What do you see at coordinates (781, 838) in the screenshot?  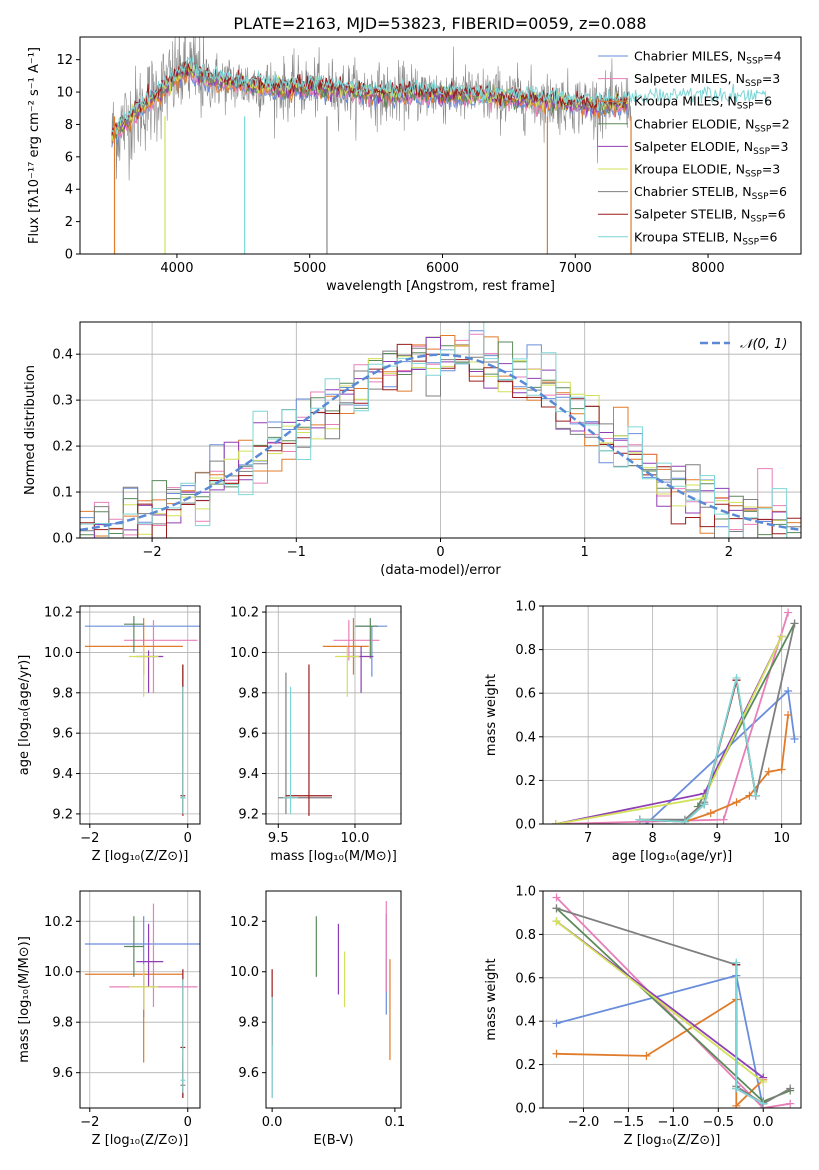 I see `x-tick-label: 10` at bounding box center [781, 838].